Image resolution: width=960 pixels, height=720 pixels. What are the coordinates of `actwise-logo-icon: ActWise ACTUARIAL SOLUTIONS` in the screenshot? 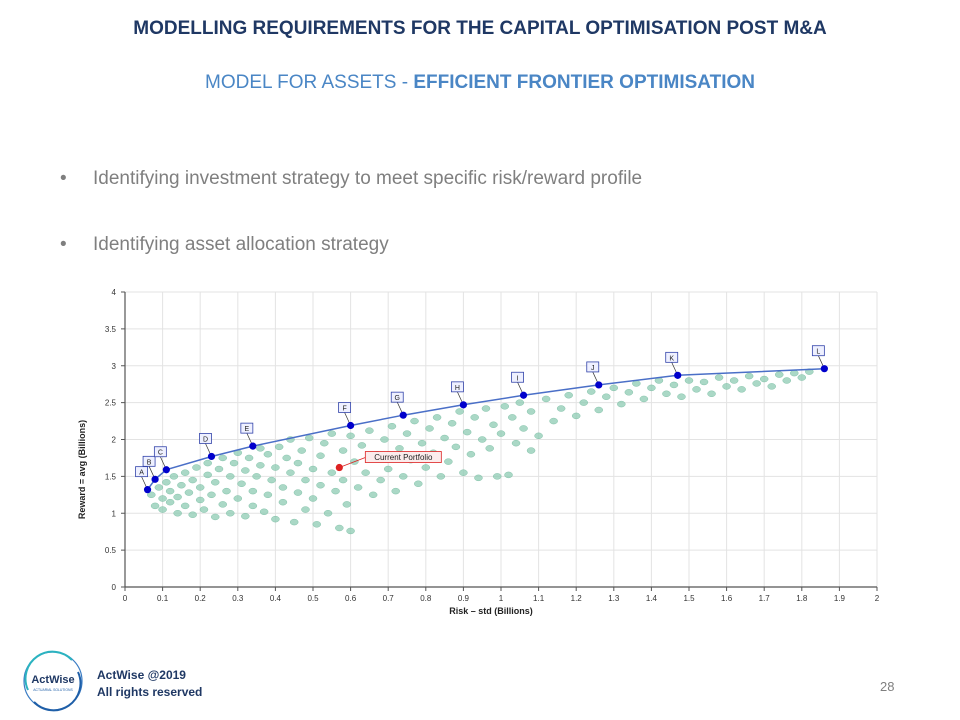 It's located at (53, 681).